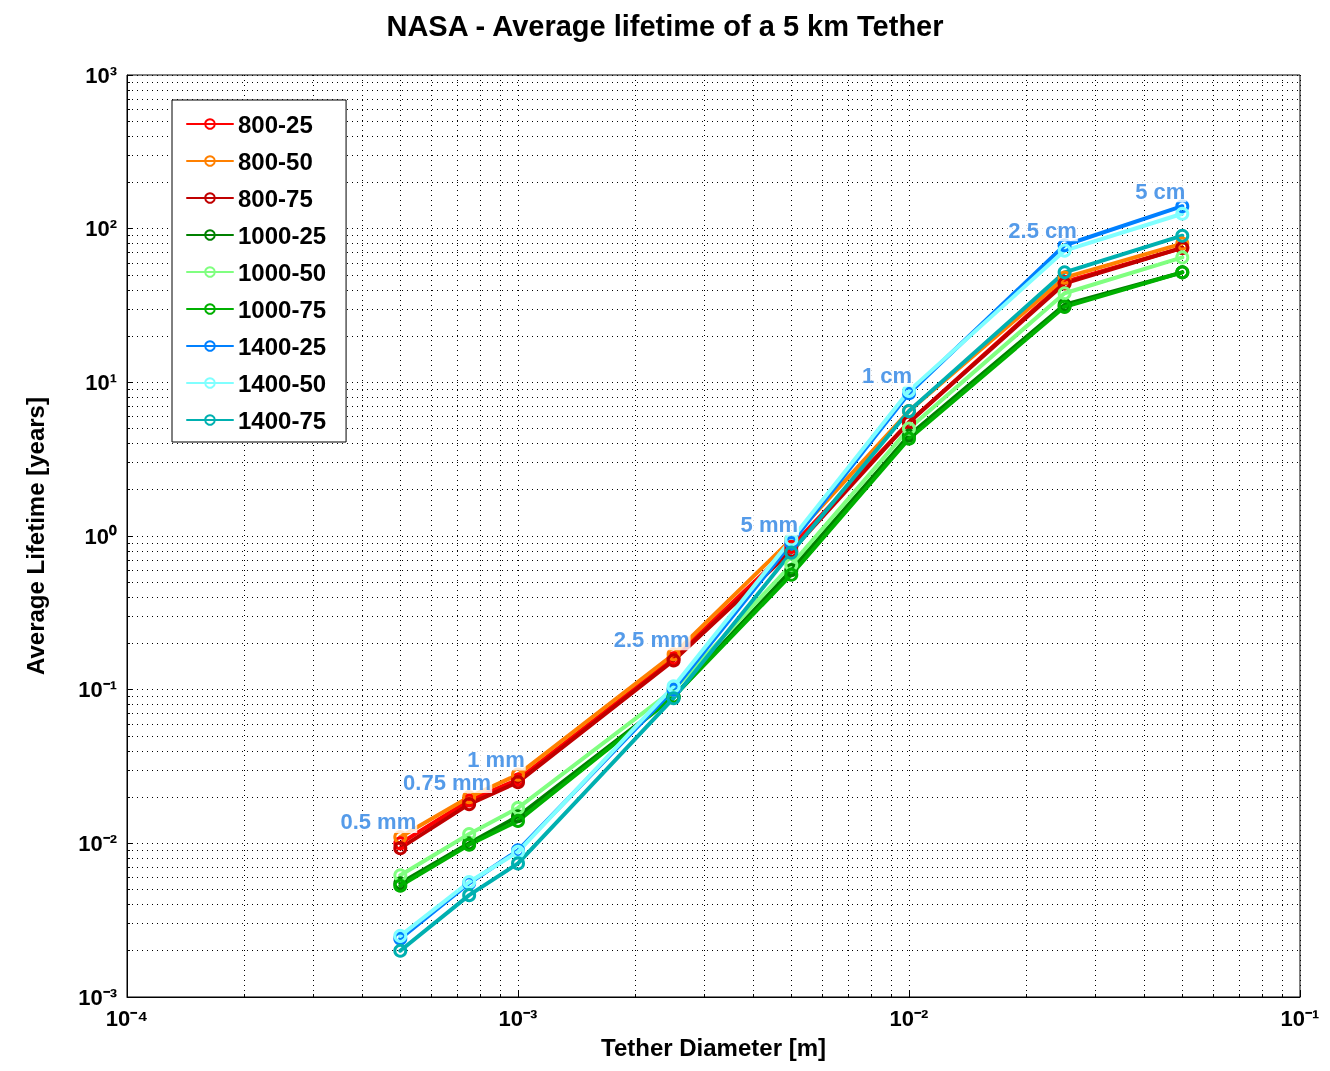 The height and width of the screenshot is (1071, 1330). What do you see at coordinates (447, 782) in the screenshot?
I see `annotation: 0.75 mm` at bounding box center [447, 782].